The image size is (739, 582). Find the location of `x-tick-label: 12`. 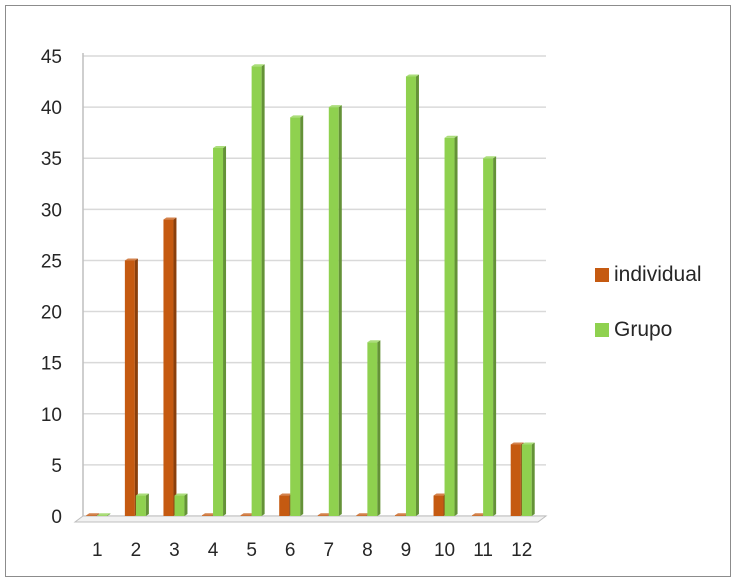

x-tick-label: 12 is located at coordinates (521, 550).